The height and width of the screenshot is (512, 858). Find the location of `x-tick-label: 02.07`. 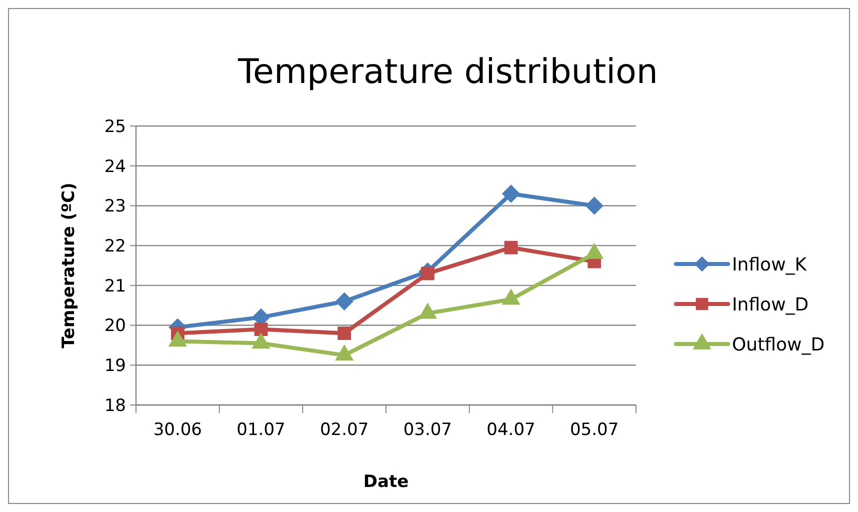

x-tick-label: 02.07 is located at coordinates (344, 430).